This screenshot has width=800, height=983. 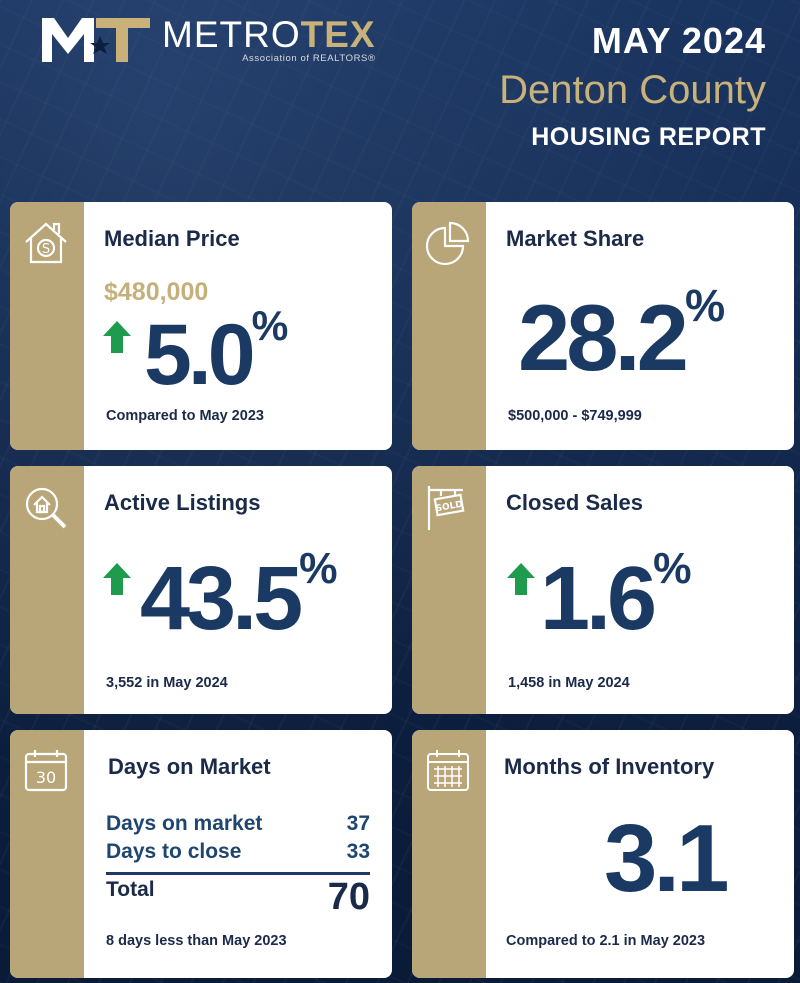 What do you see at coordinates (238, 851) in the screenshot?
I see `dom-row: Days to close 33` at bounding box center [238, 851].